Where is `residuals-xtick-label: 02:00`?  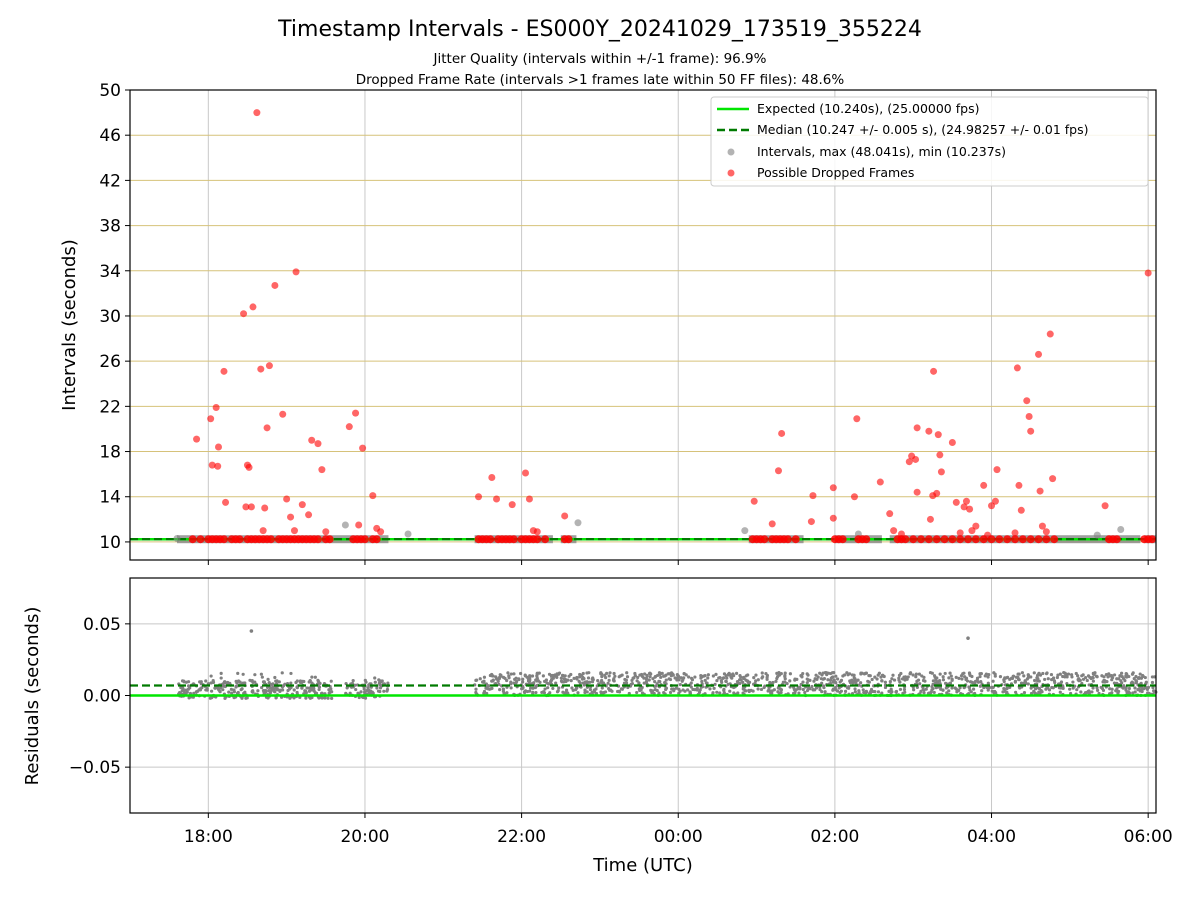 residuals-xtick-label: 02:00 is located at coordinates (834, 837).